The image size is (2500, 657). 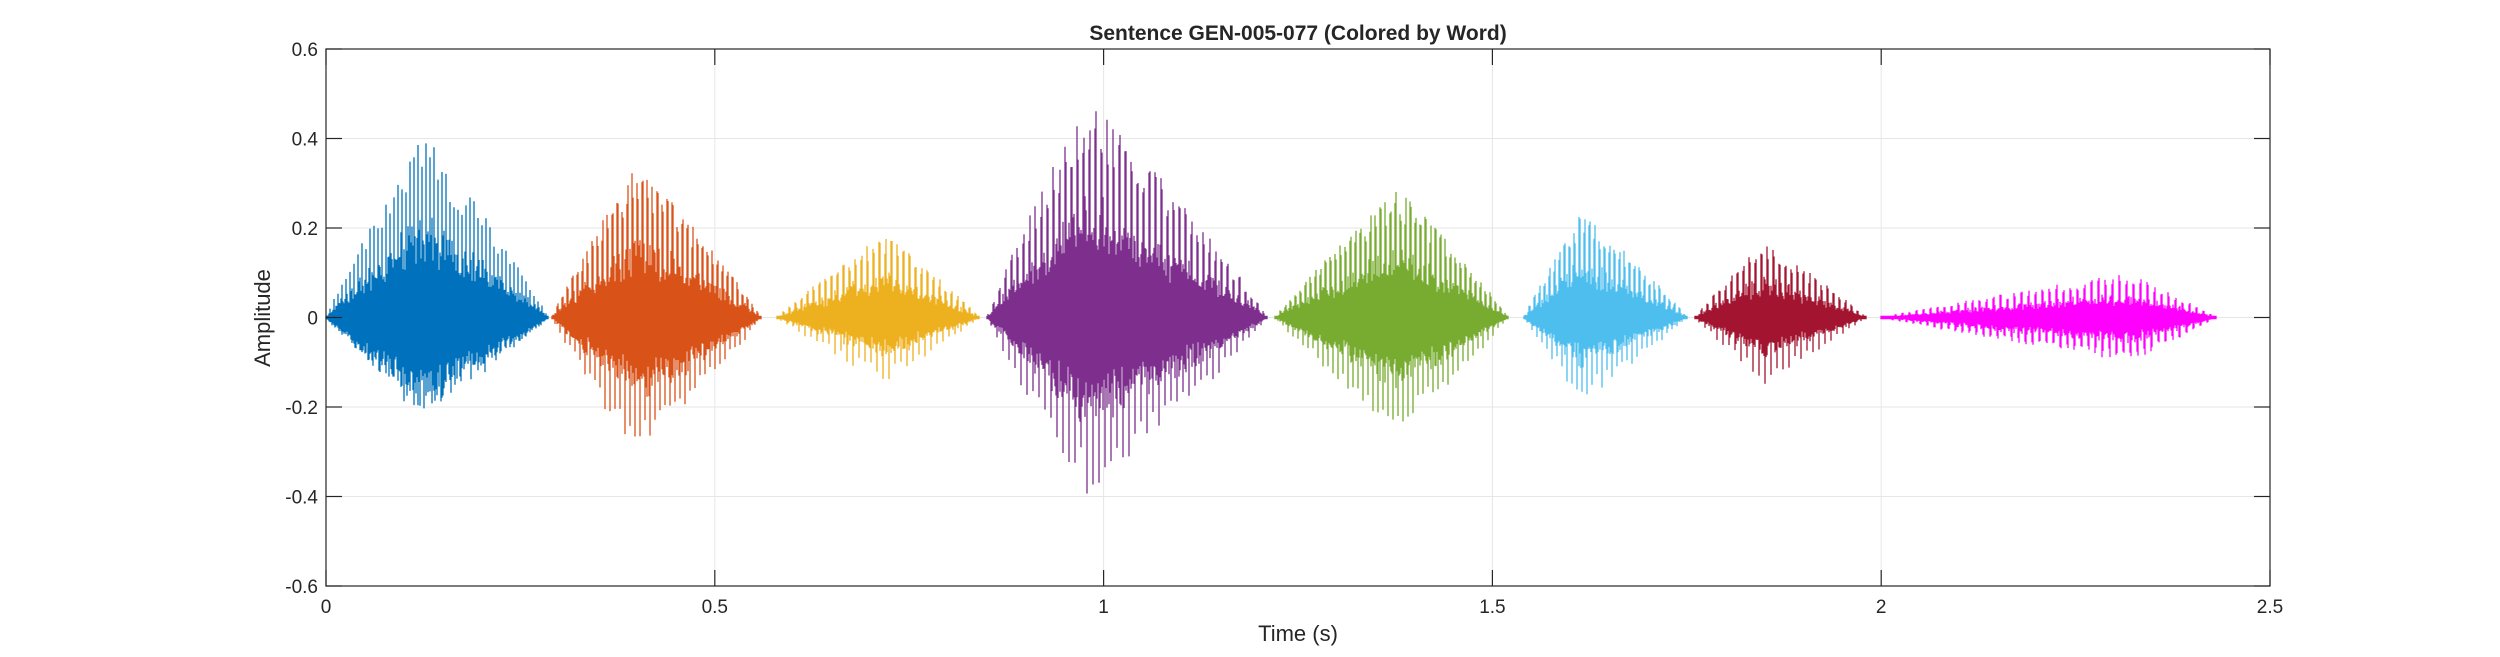 I want to click on x-axis-label: Time (s), so click(x=1298, y=633).